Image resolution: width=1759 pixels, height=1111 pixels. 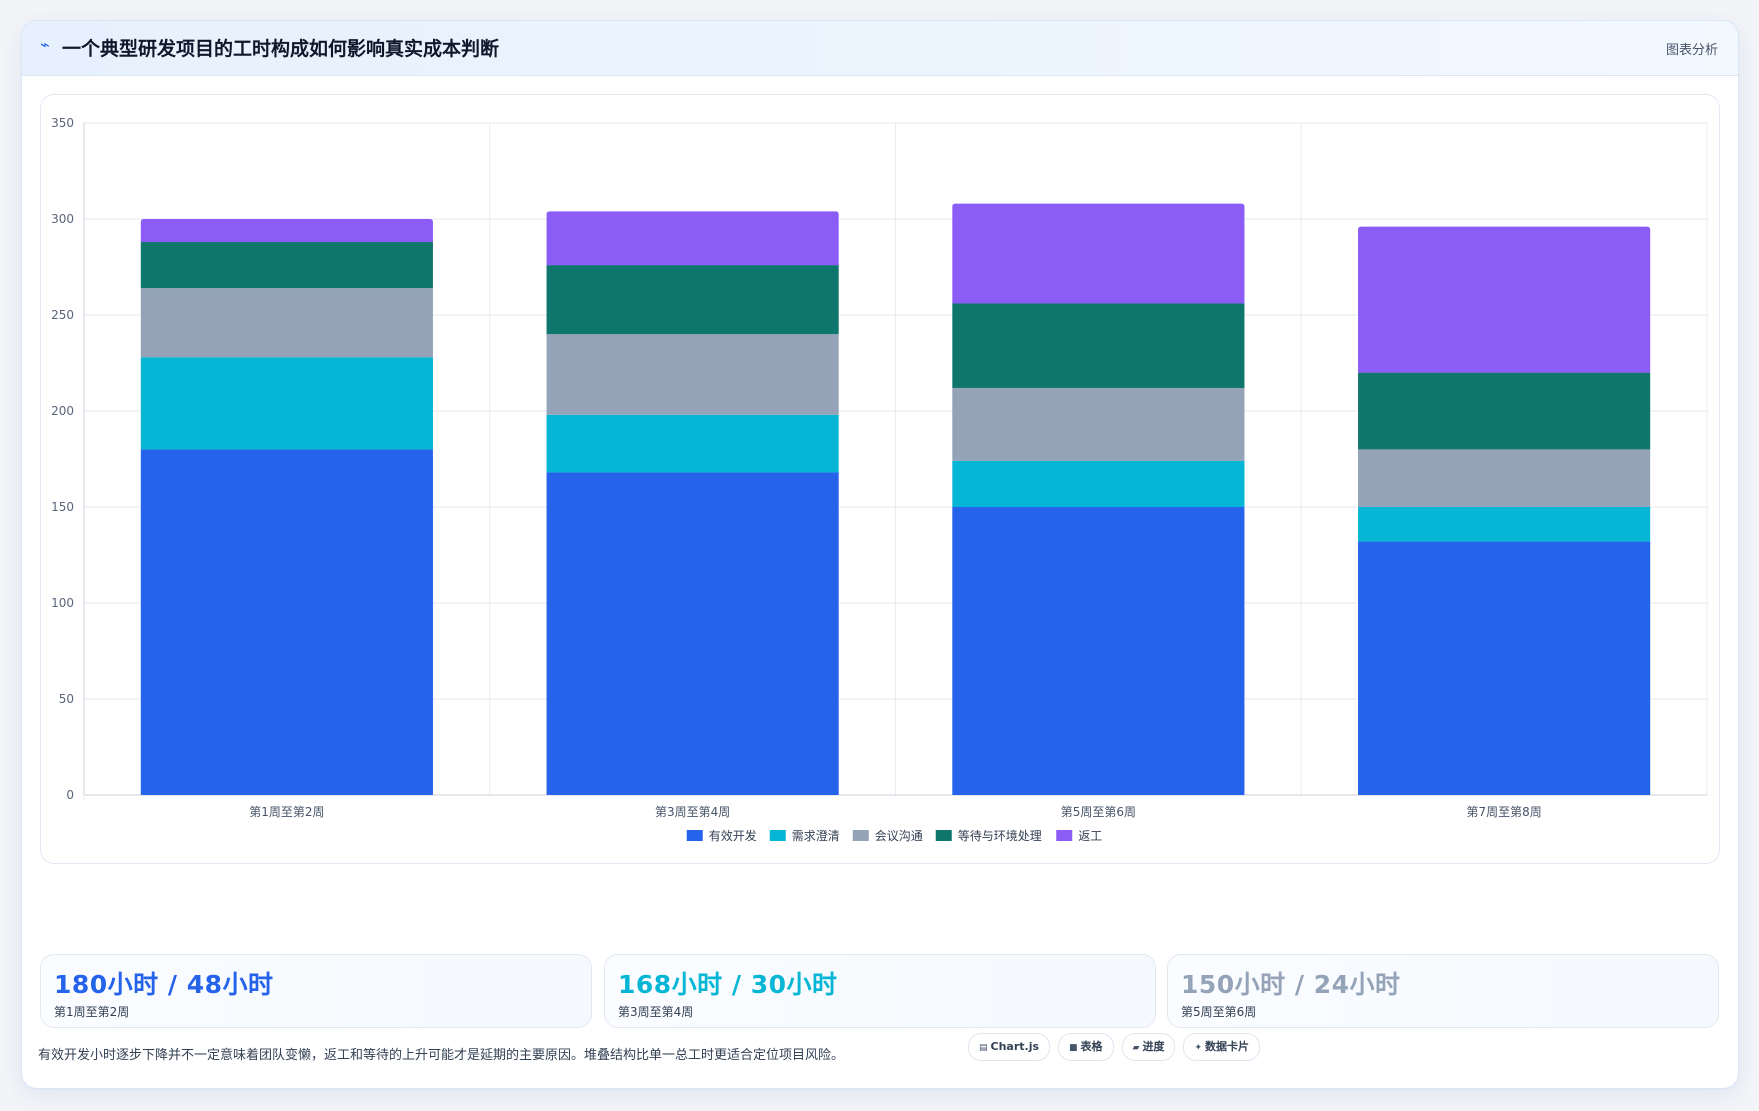 What do you see at coordinates (1073, 1048) in the screenshot?
I see `table-icon: ■` at bounding box center [1073, 1048].